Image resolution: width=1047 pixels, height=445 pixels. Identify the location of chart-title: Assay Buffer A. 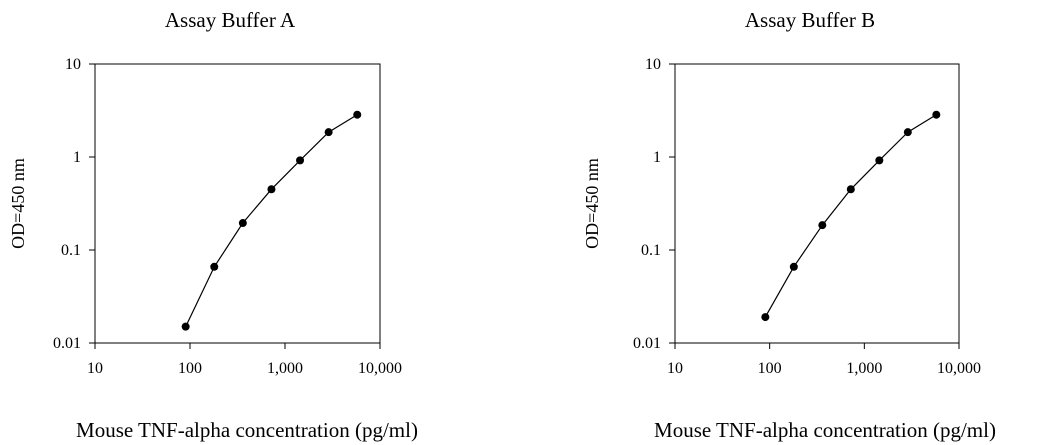
(230, 20).